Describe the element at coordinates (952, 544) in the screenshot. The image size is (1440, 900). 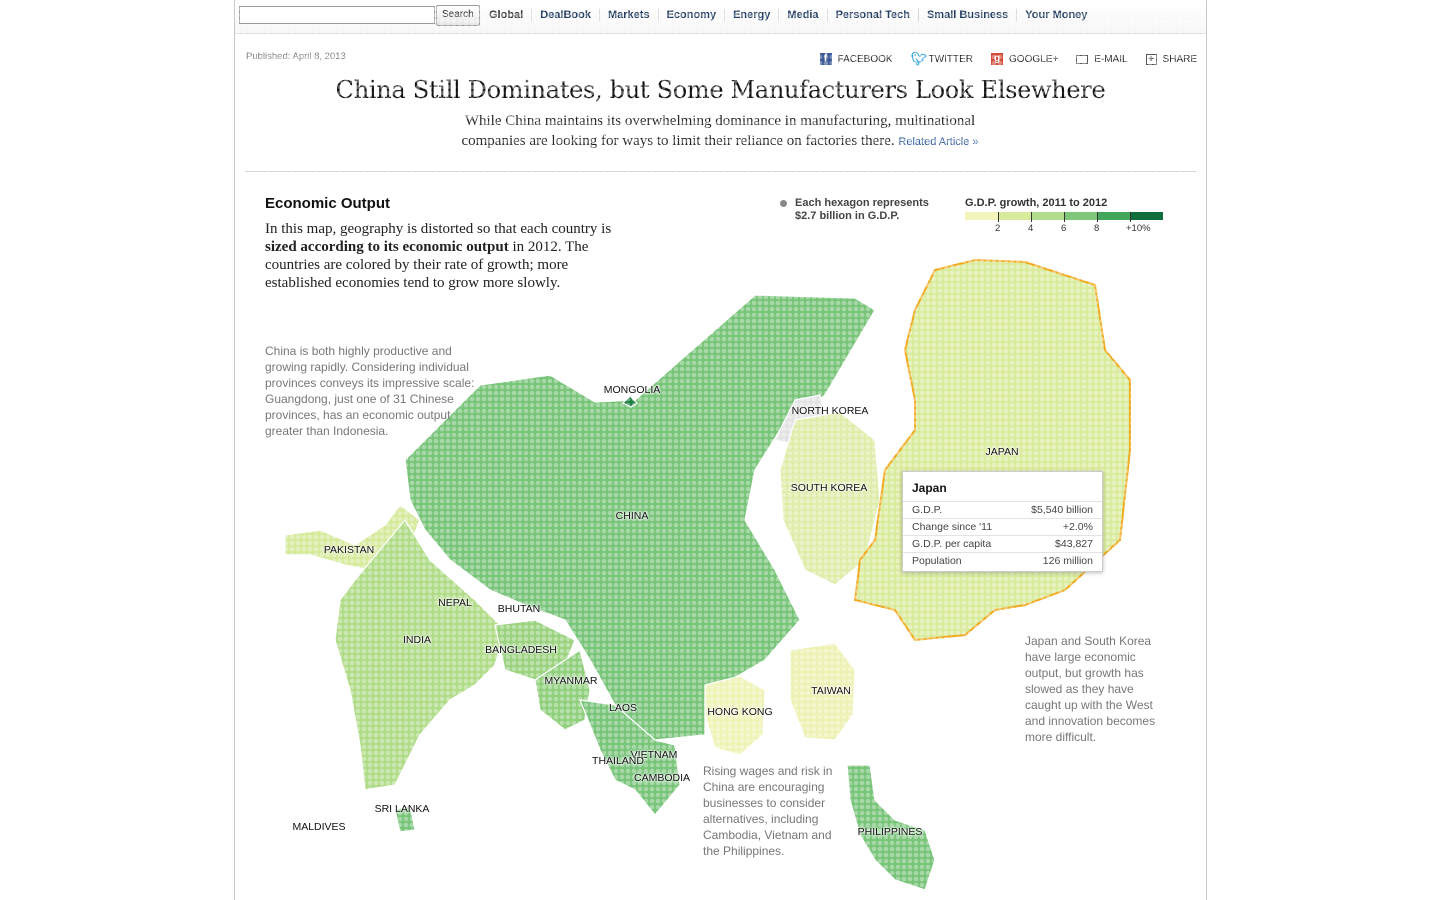
I see `tooltip-label: G.D.P. per capita` at that location.